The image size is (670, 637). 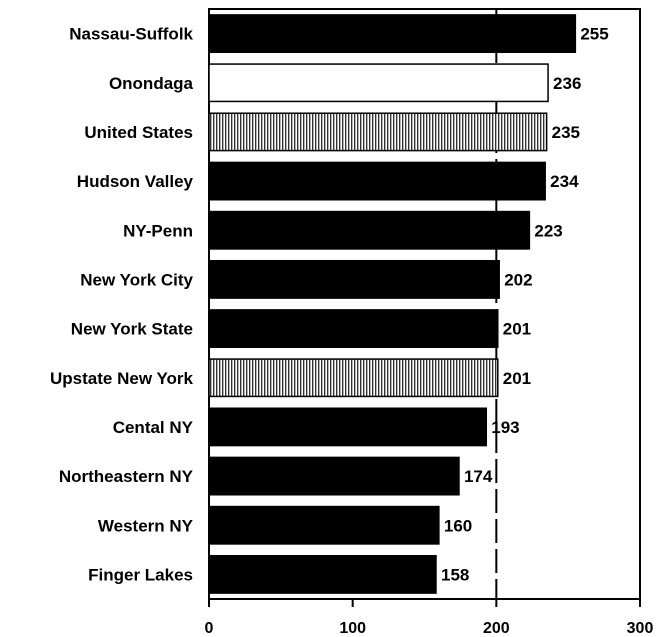 I want to click on category-label: New York State, so click(x=132, y=329).